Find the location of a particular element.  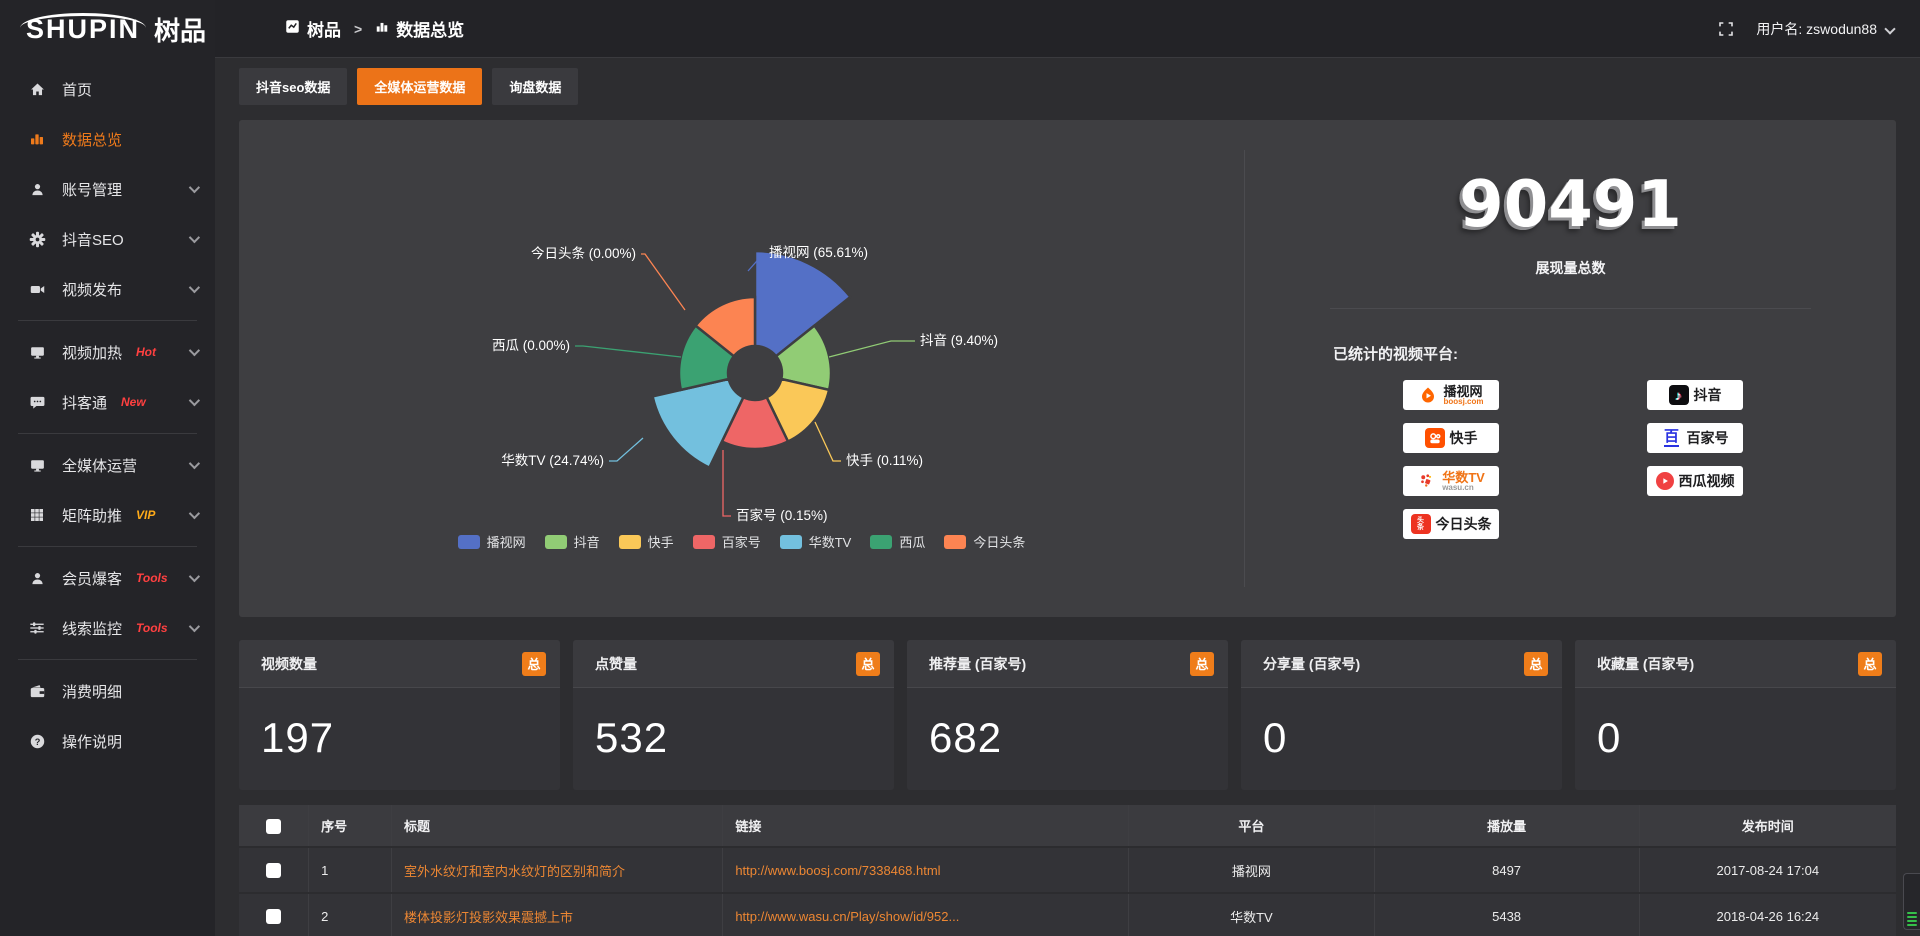

hot-badge: Hot is located at coordinates (146, 352).